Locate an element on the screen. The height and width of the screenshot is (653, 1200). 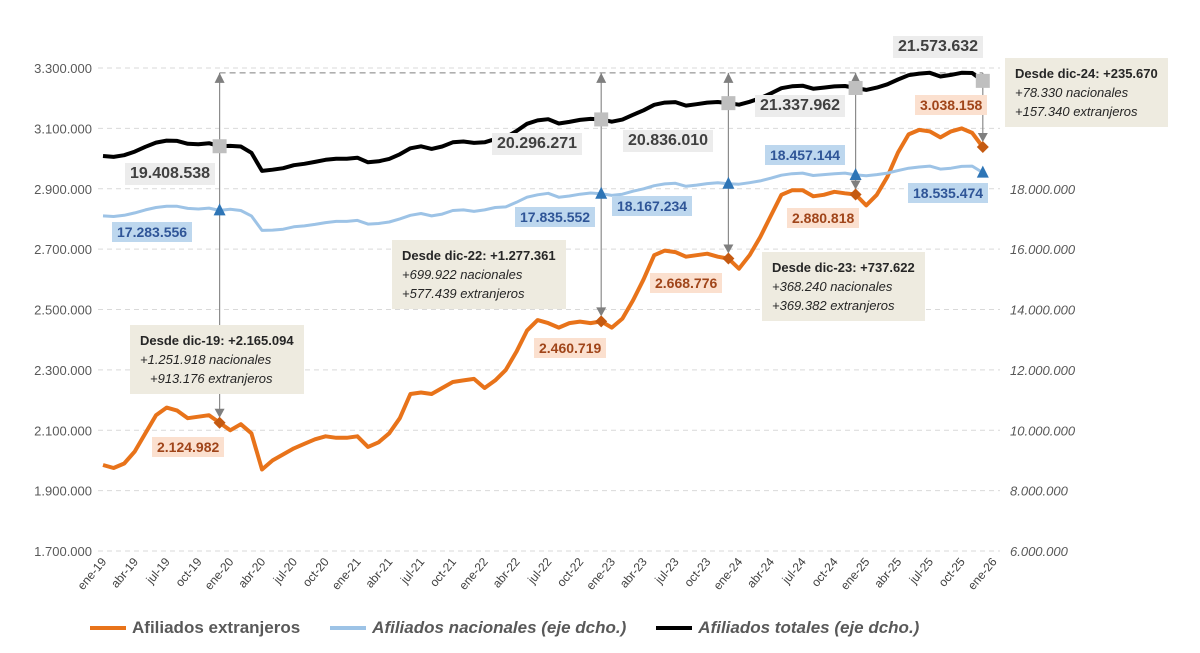
x-tick-label: ene-22 is located at coordinates (473, 574).